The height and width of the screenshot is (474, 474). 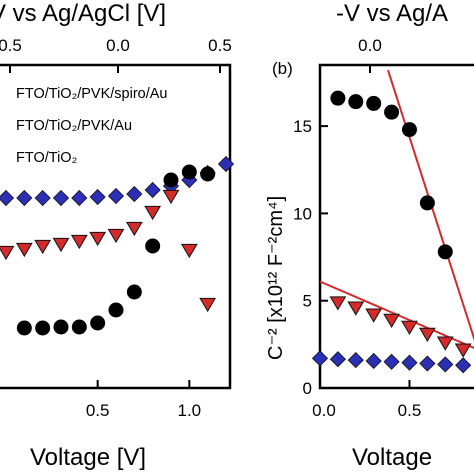 I want to click on panel-a-top-ticks: 0.5 0.0 0.5, so click(x=116, y=54).